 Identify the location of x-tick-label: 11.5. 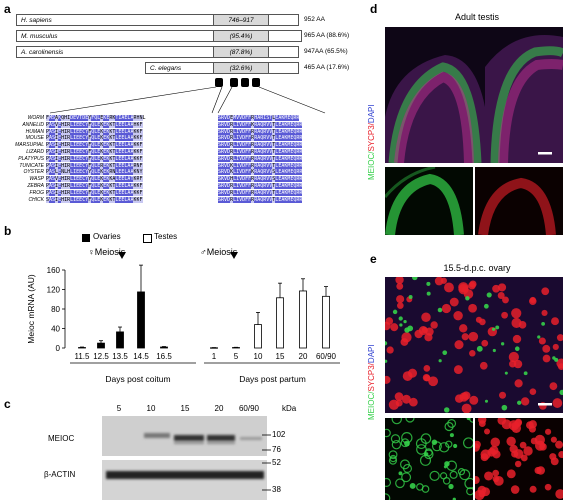
(83, 356).